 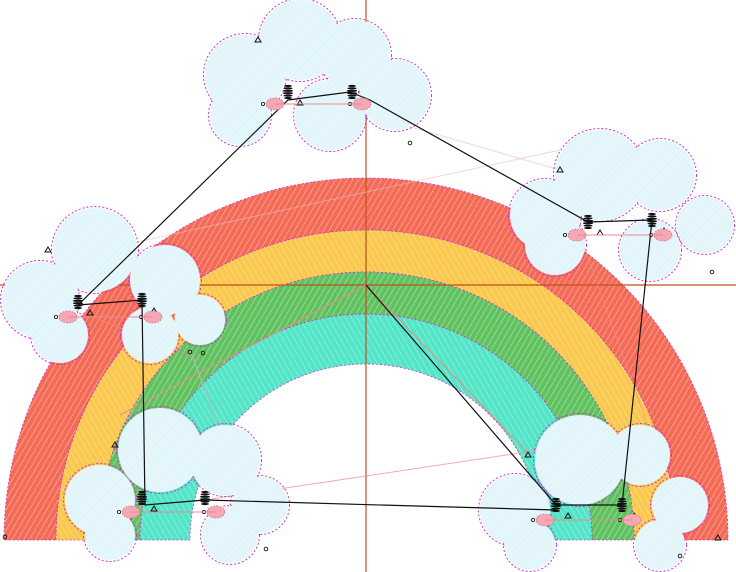 I want to click on cloud-face-right-upper, so click(x=618, y=227).